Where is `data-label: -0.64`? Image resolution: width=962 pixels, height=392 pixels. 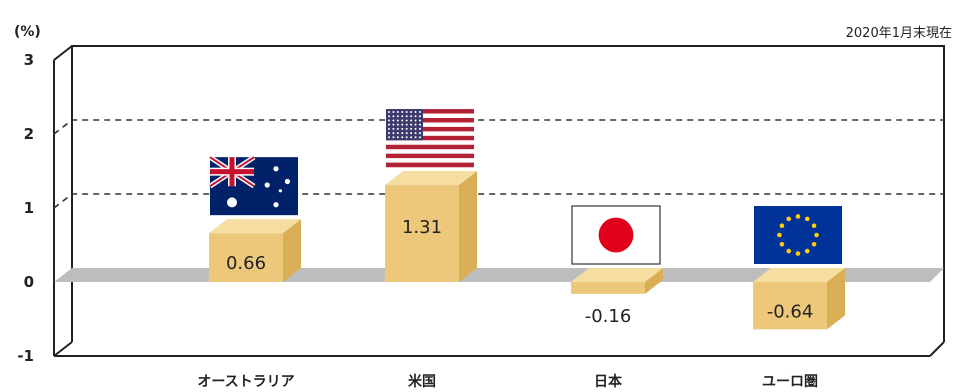
data-label: -0.64 is located at coordinates (790, 311).